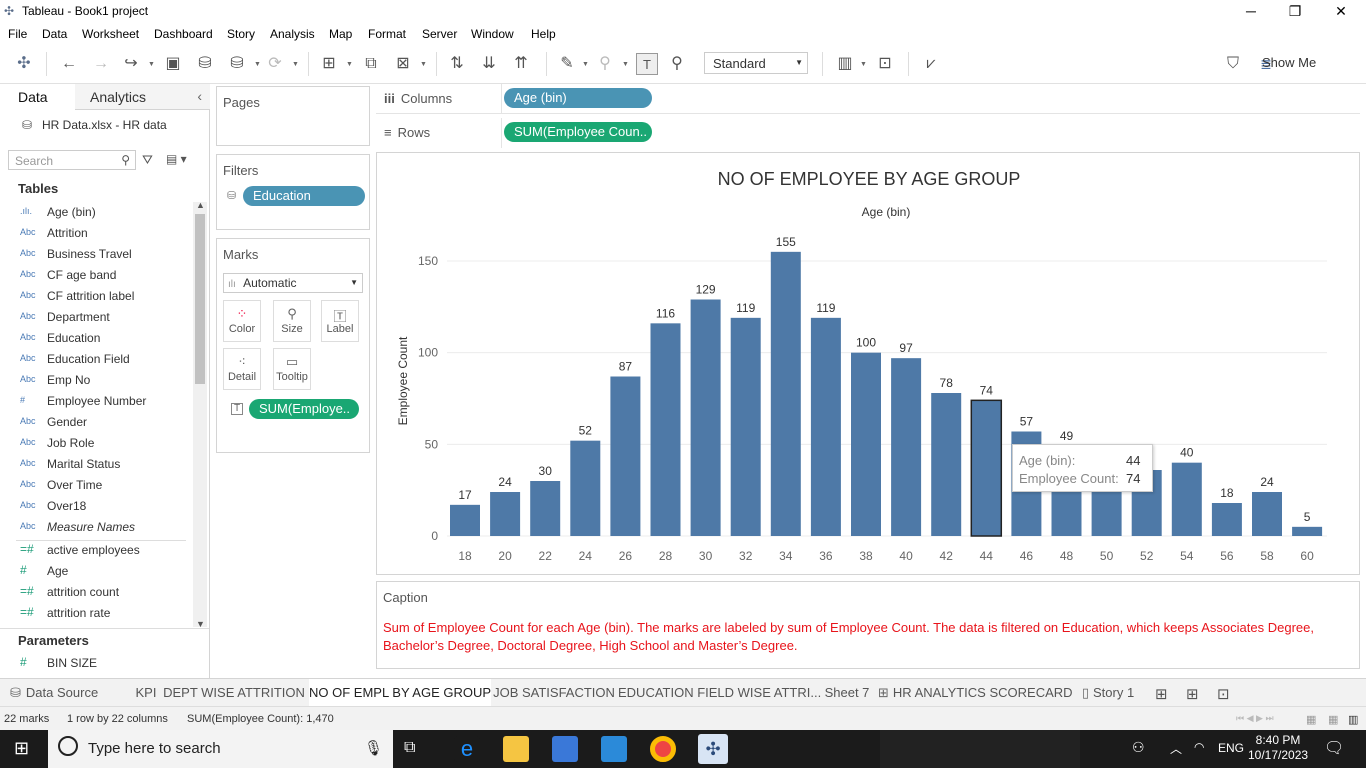 Image resolution: width=1366 pixels, height=768 pixels. I want to click on columns-pill-age-bin: Age (bin), so click(578, 98).